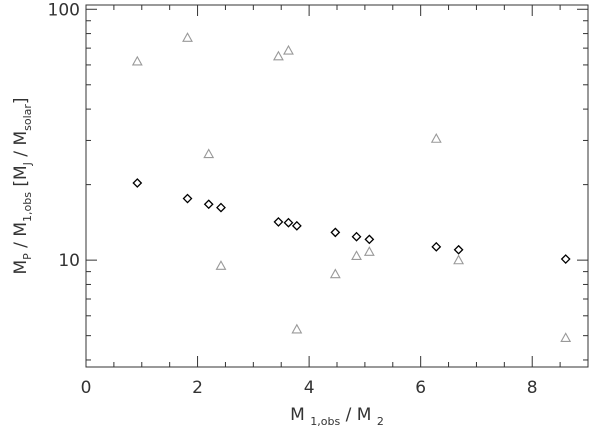 This screenshot has height=432, width=600. Describe the element at coordinates (27, 164) in the screenshot. I see `y-label-subscript: J` at that location.